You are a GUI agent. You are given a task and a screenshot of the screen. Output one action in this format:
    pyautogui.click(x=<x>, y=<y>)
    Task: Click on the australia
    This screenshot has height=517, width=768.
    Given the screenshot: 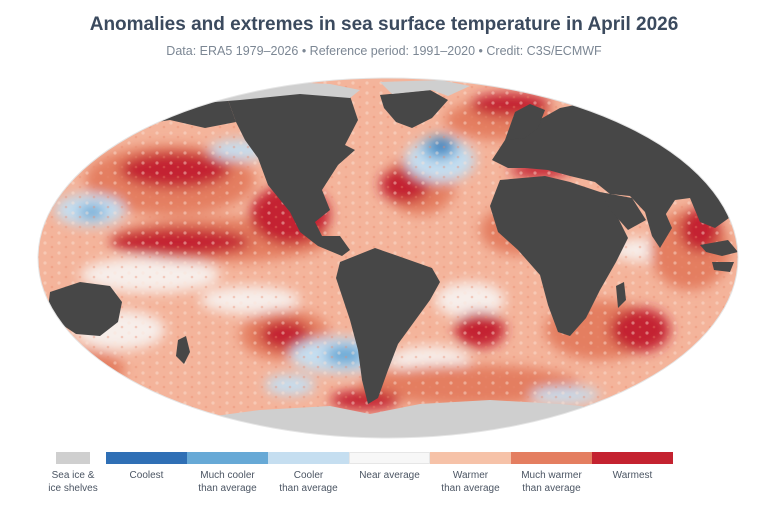 What is the action you would take?
    pyautogui.click(x=85, y=309)
    